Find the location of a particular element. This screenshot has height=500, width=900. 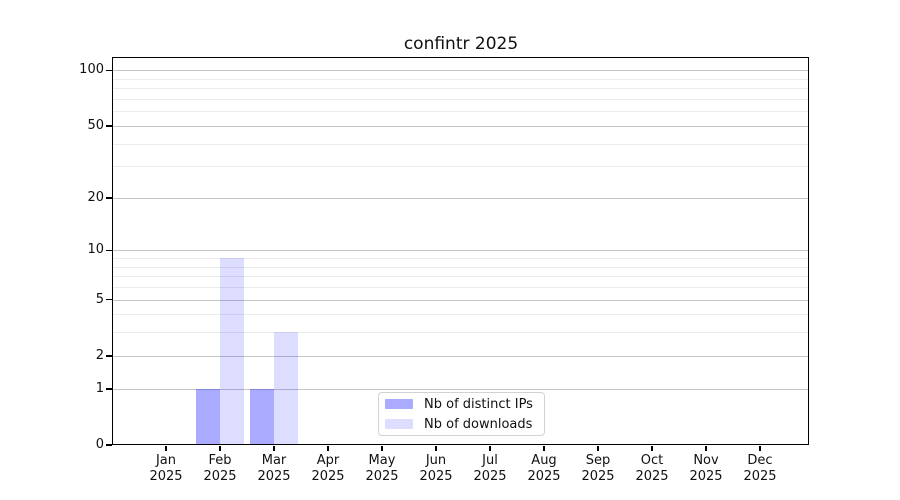

y-tick-label-5: 5 is located at coordinates (99, 299).